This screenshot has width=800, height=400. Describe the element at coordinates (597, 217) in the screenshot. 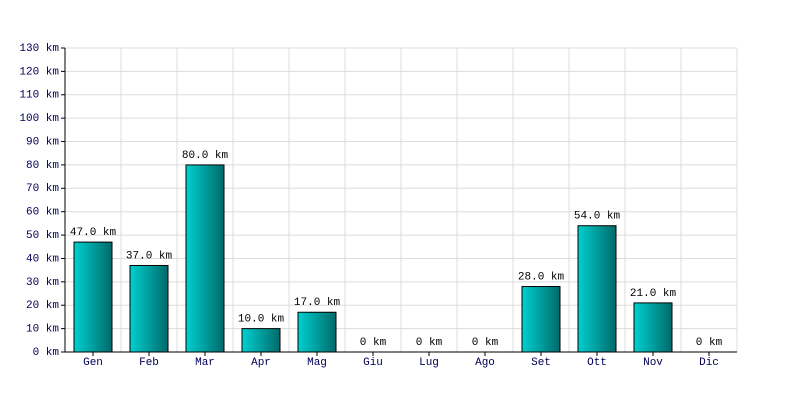

I see `data-label: 54.0 km` at that location.